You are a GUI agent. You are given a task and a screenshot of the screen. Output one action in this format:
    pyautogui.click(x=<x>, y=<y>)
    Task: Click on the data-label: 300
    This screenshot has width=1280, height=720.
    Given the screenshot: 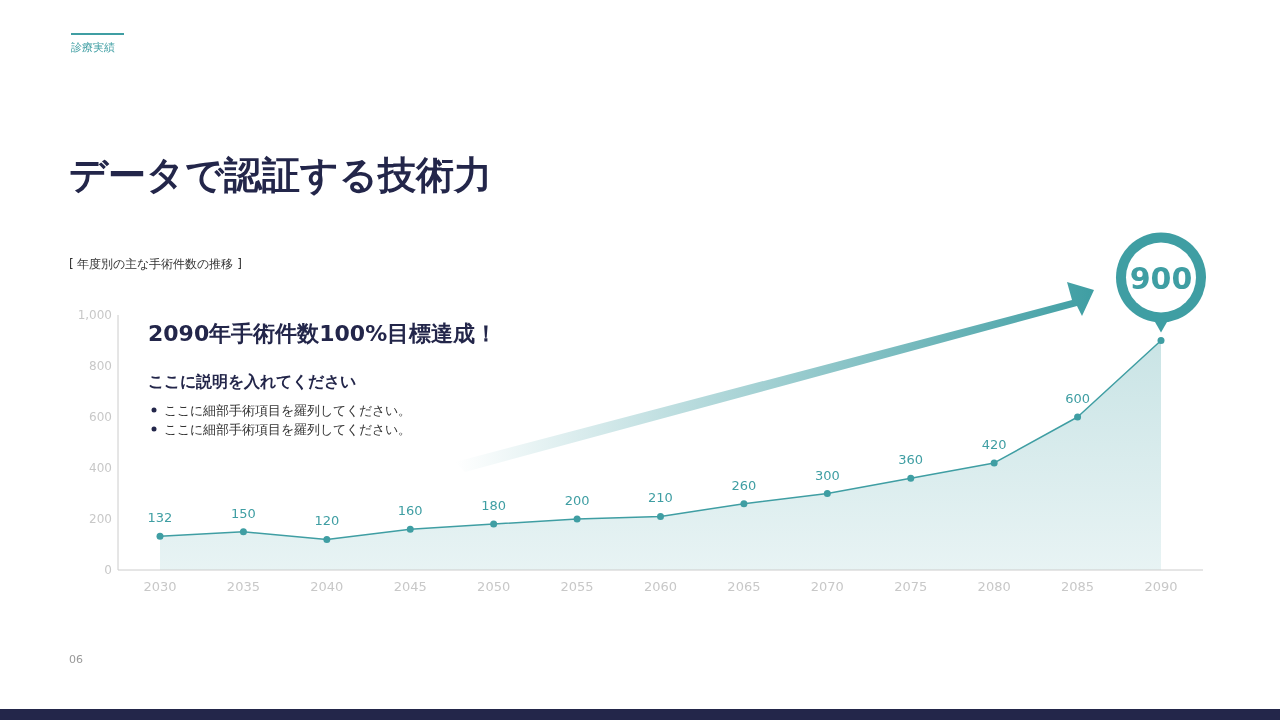 What is the action you would take?
    pyautogui.click(x=827, y=475)
    